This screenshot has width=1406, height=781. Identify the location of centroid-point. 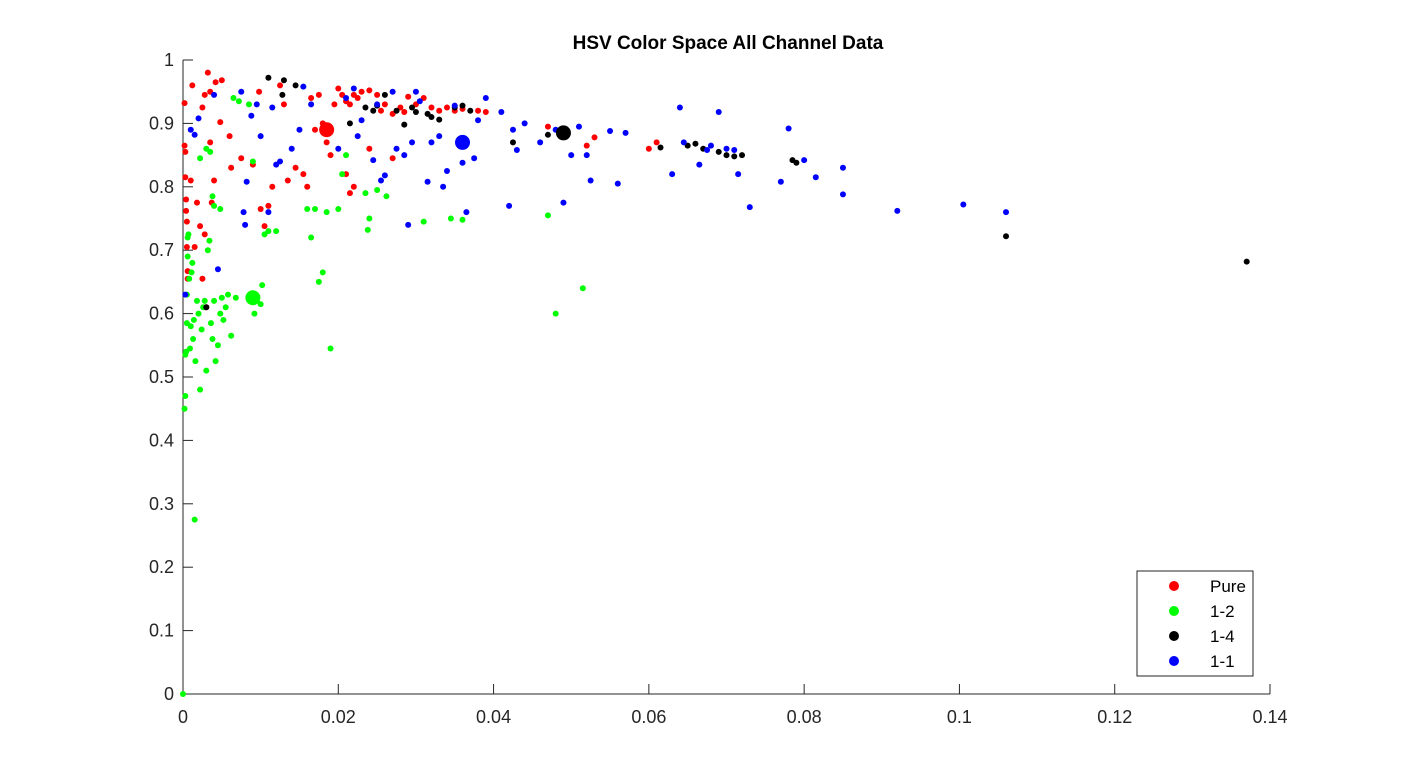
(327, 130).